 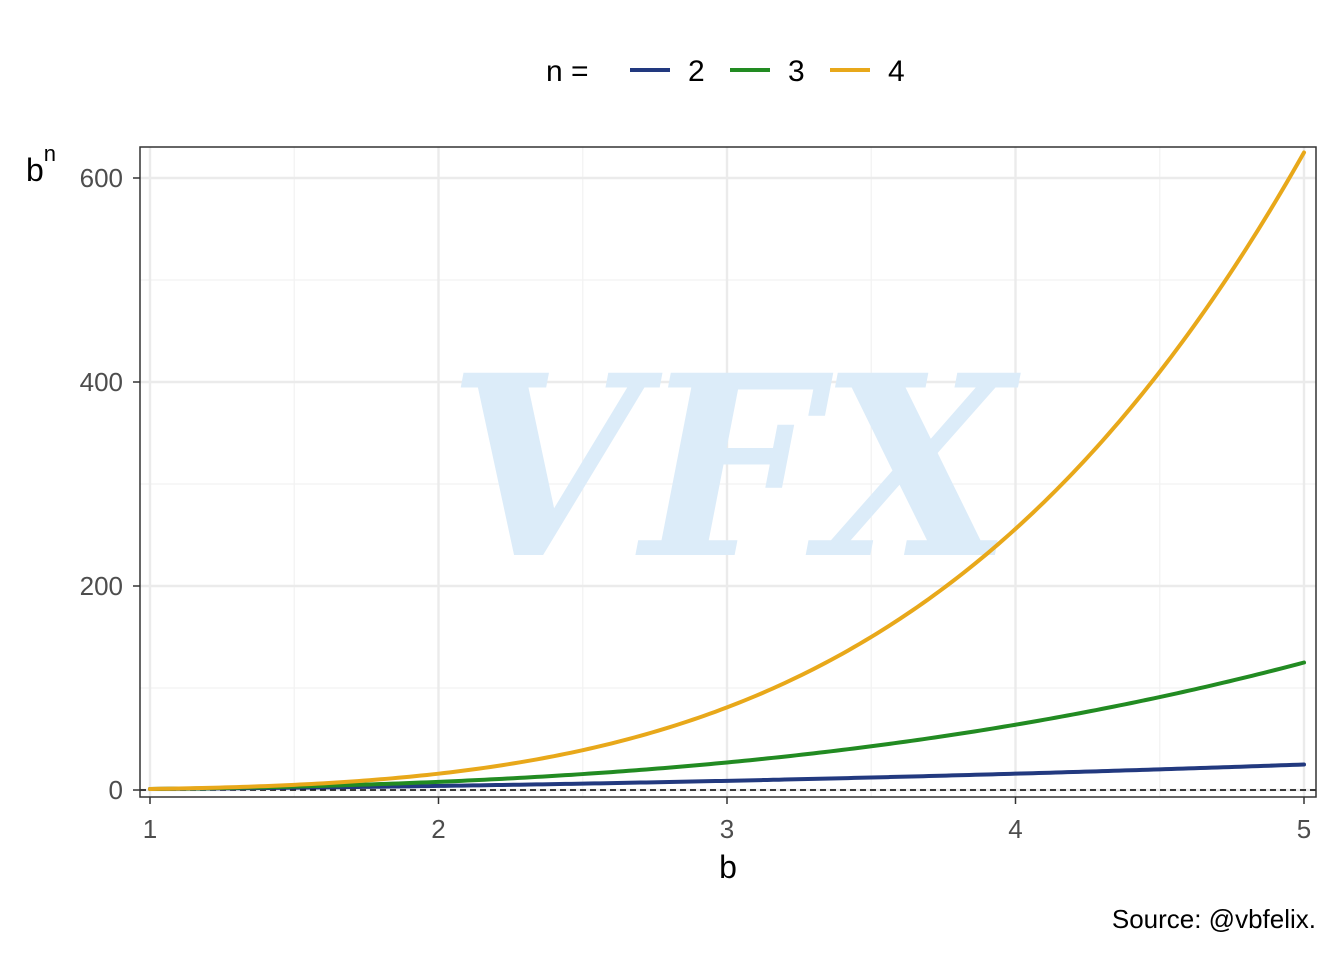 What do you see at coordinates (734, 467) in the screenshot?
I see `watermark-logo: VFX` at bounding box center [734, 467].